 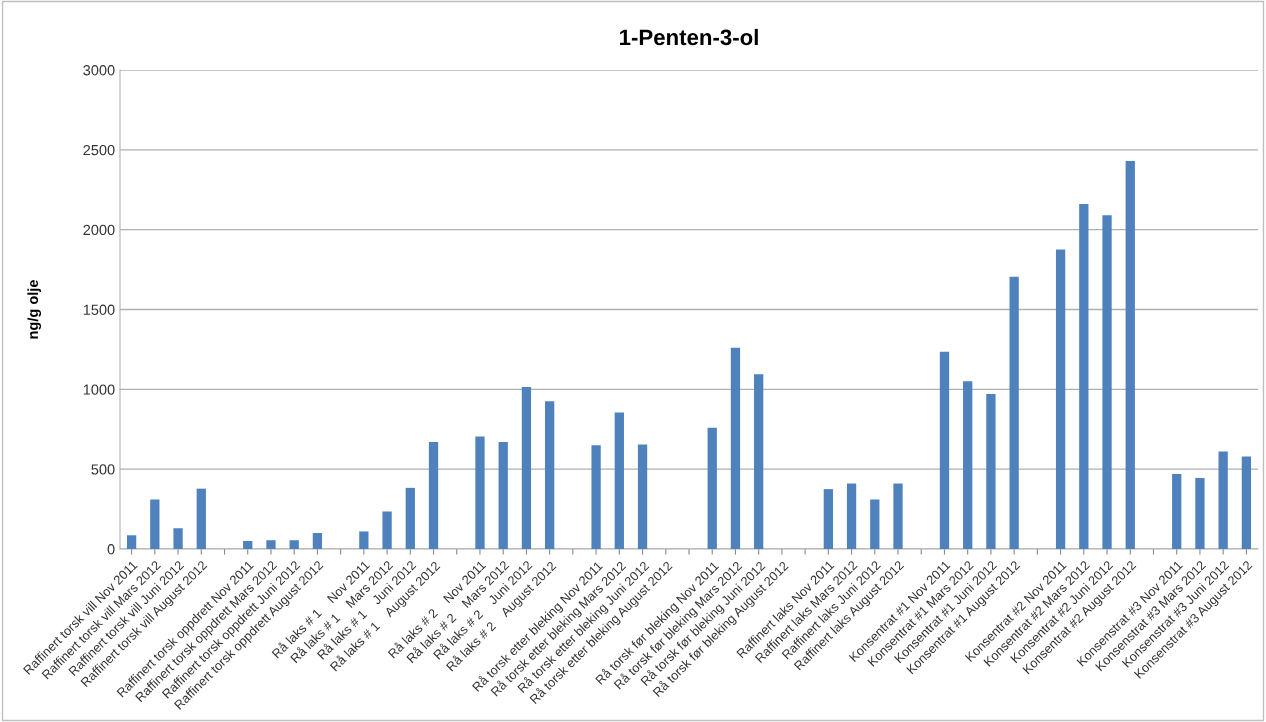 I want to click on y-tick-label: 2000, so click(x=99, y=230).